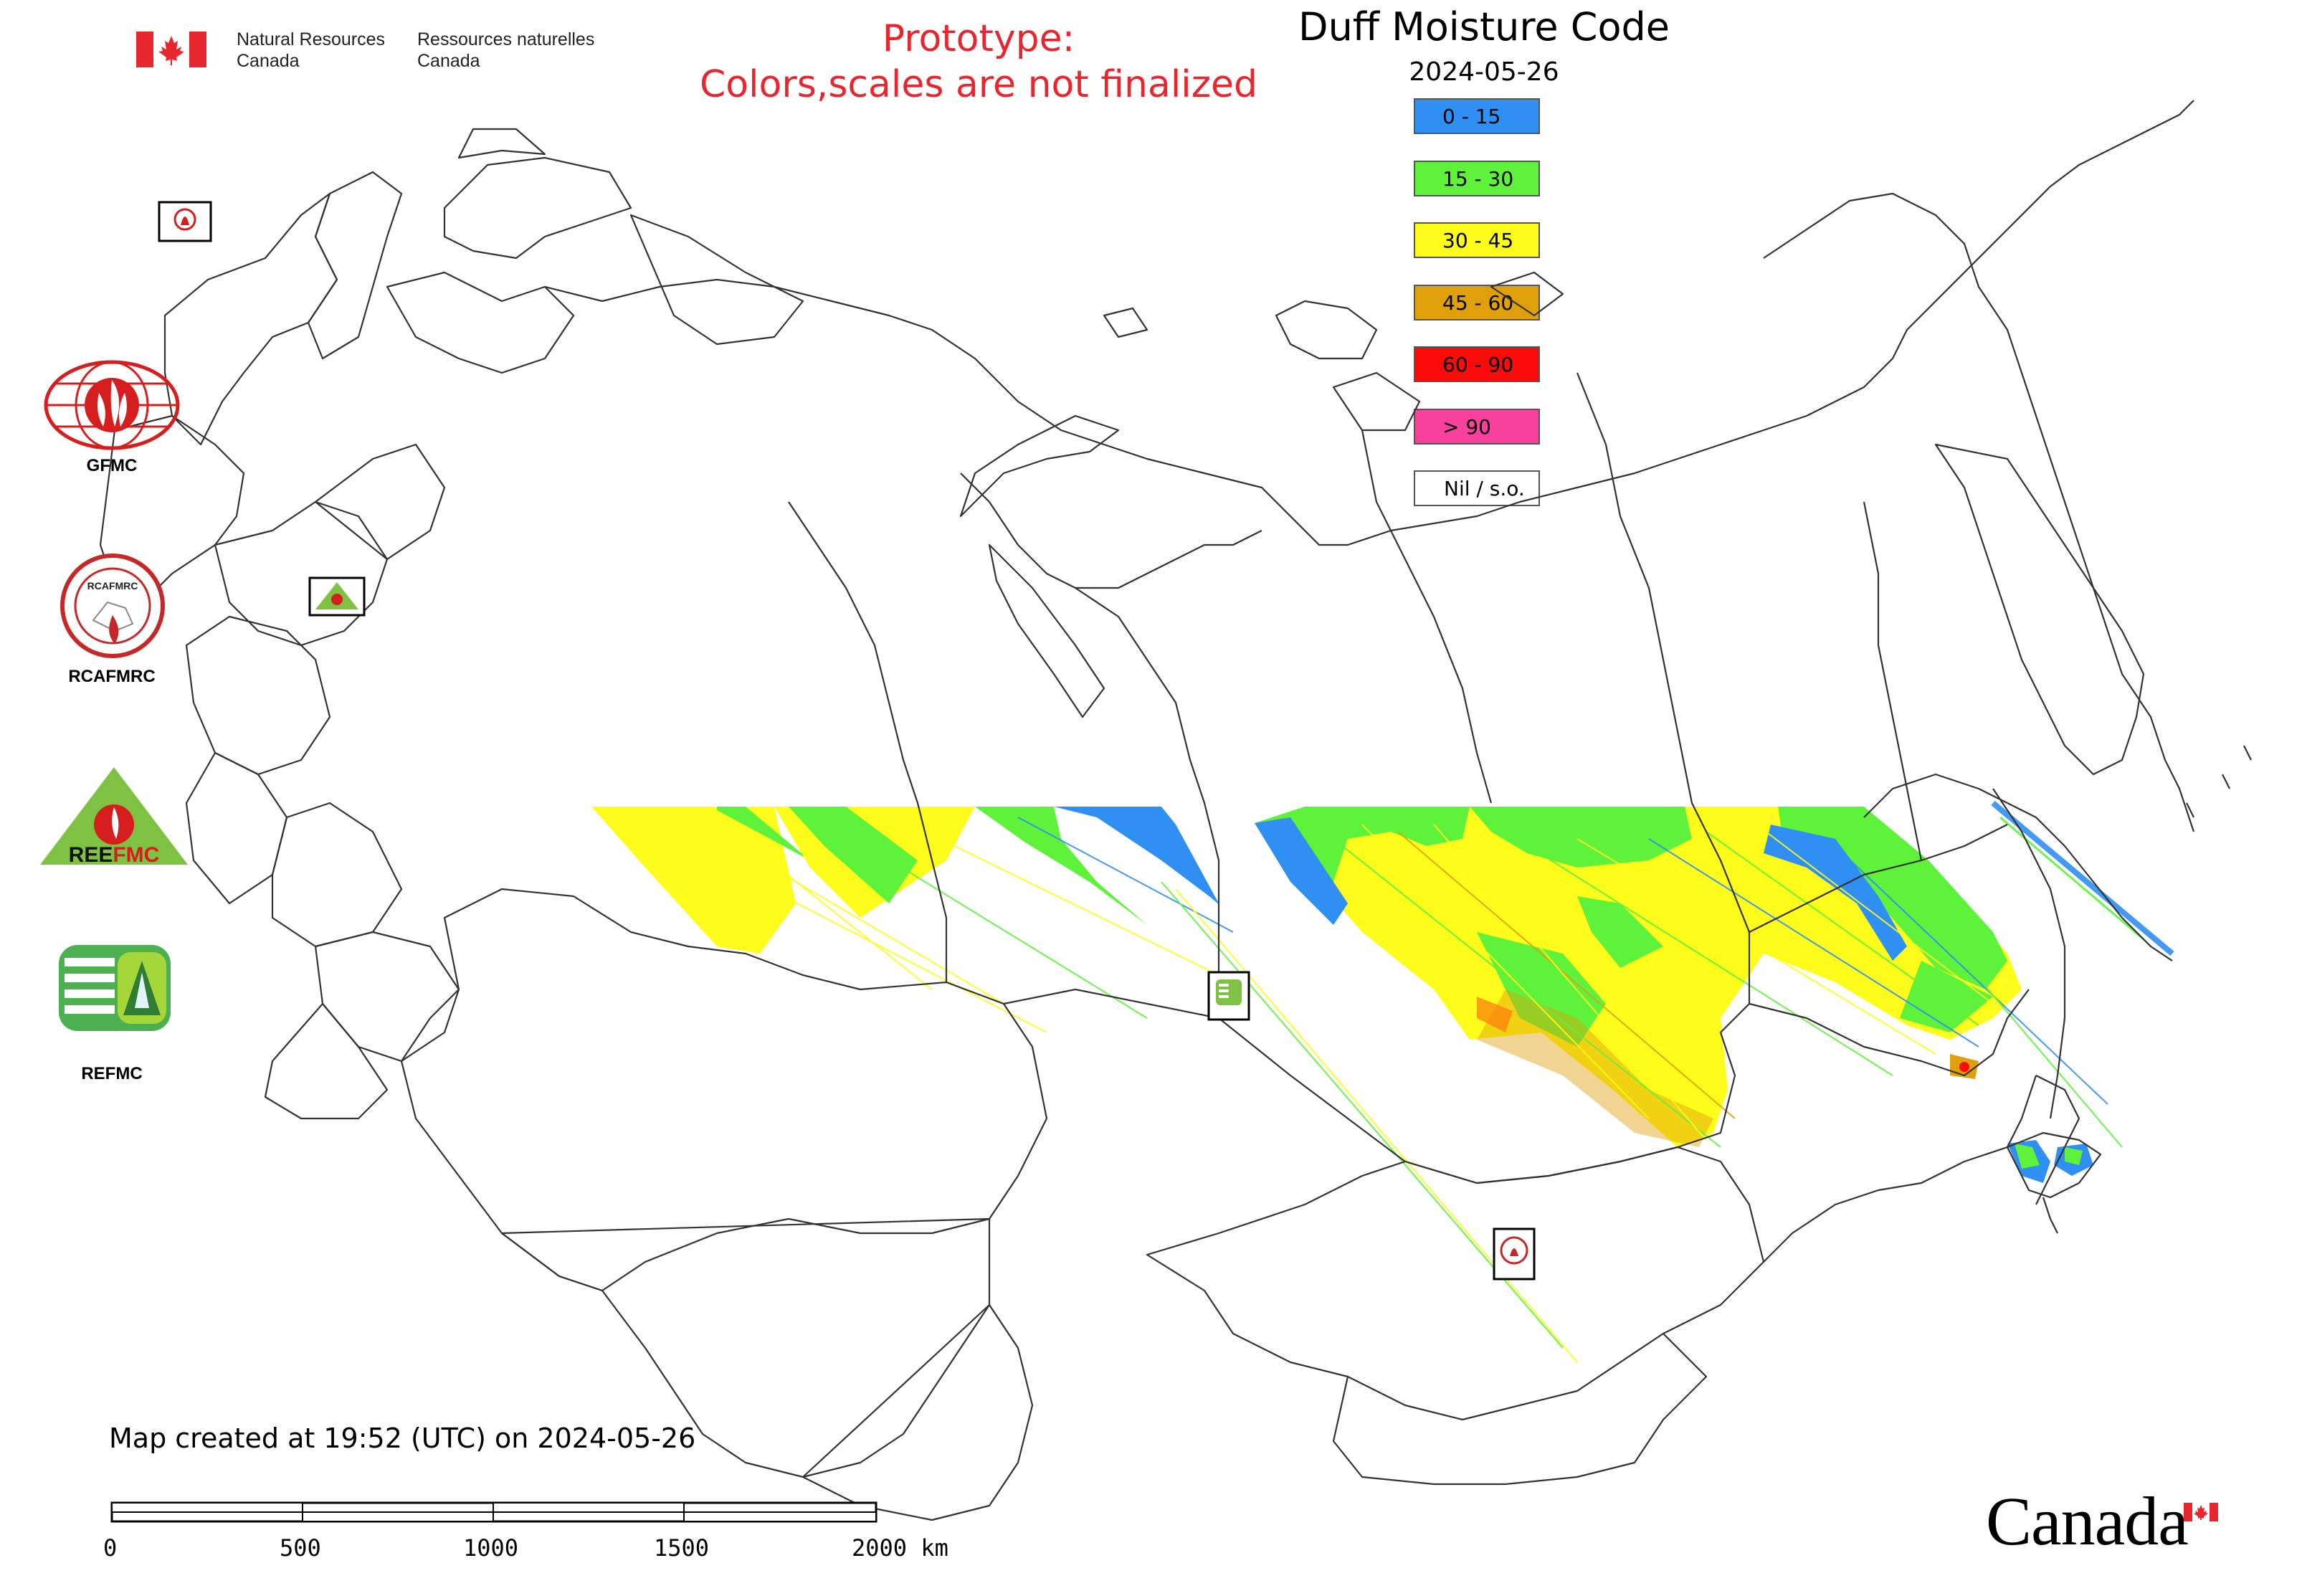 Image resolution: width=2302 pixels, height=1596 pixels. Describe the element at coordinates (114, 855) in the screenshot. I see `svg-text: REEFMC` at that location.